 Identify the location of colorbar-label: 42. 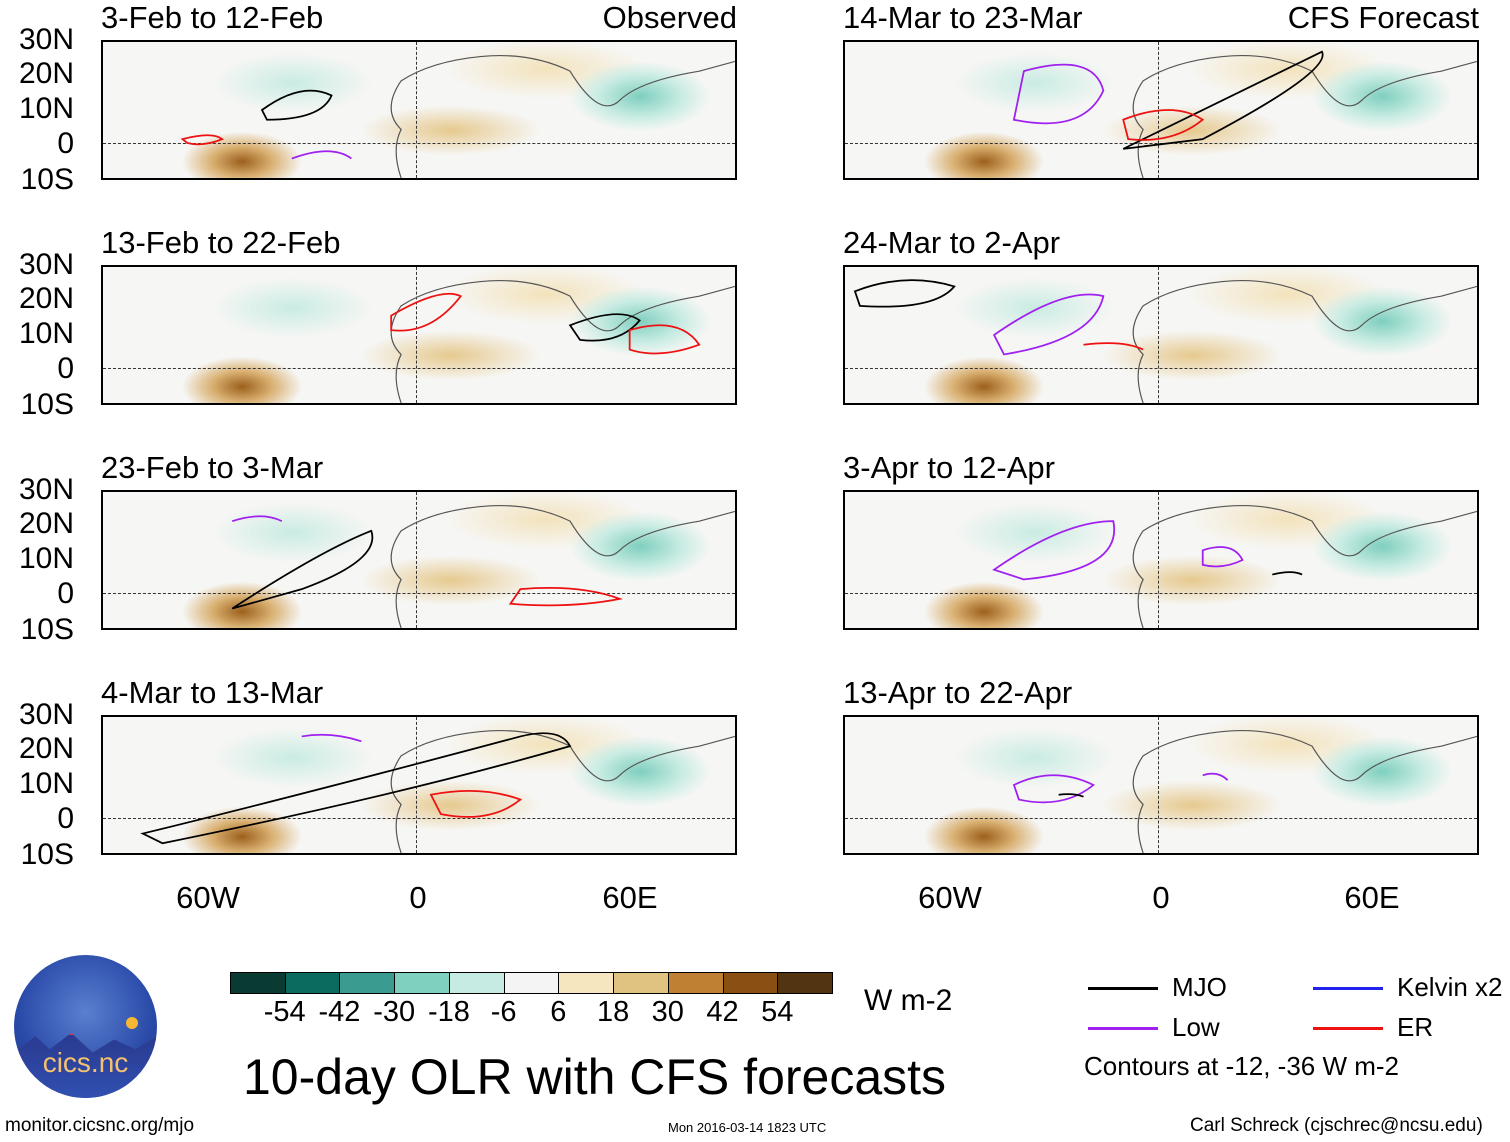
(722, 1012).